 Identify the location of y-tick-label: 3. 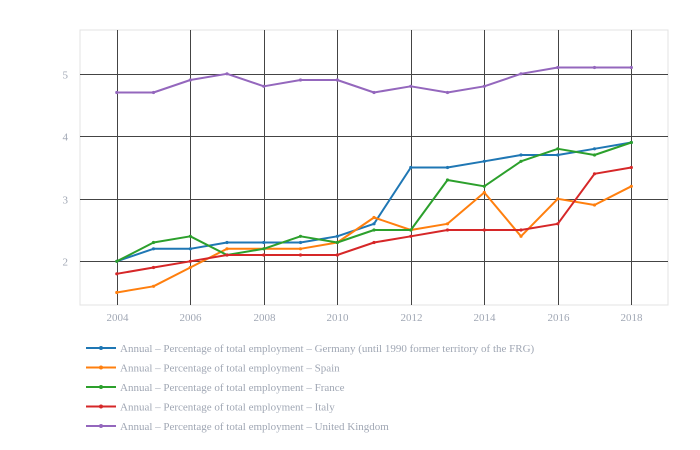
(66, 201).